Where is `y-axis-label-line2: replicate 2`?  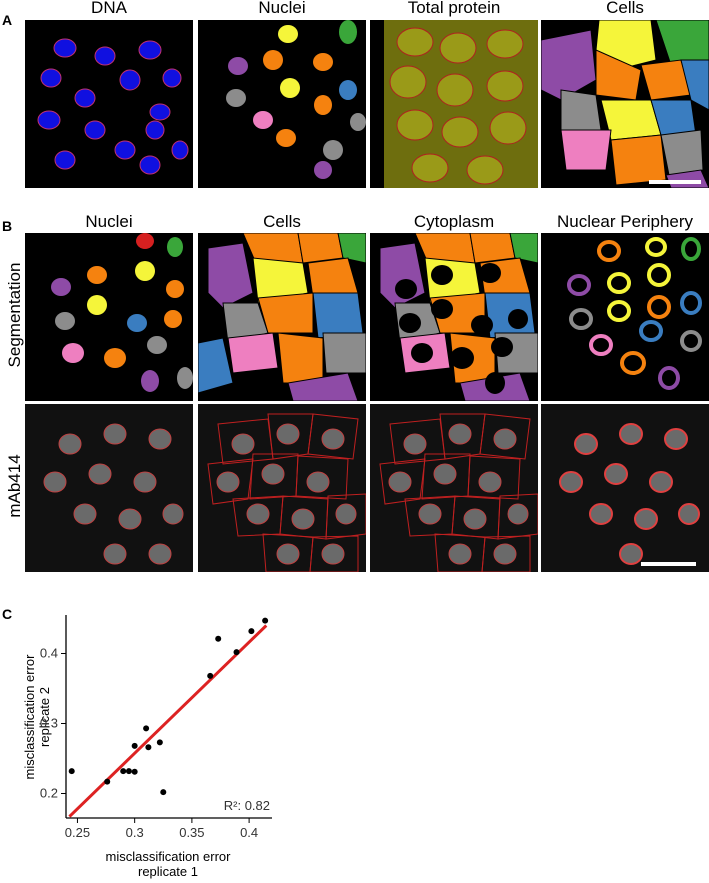 y-axis-label-line2: replicate 2 is located at coordinates (44, 717).